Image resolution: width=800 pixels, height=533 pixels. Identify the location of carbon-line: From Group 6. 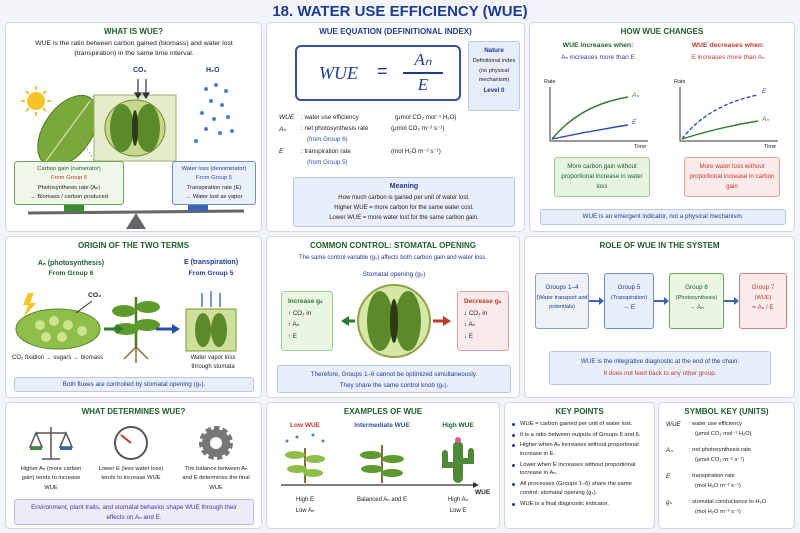
(69, 178).